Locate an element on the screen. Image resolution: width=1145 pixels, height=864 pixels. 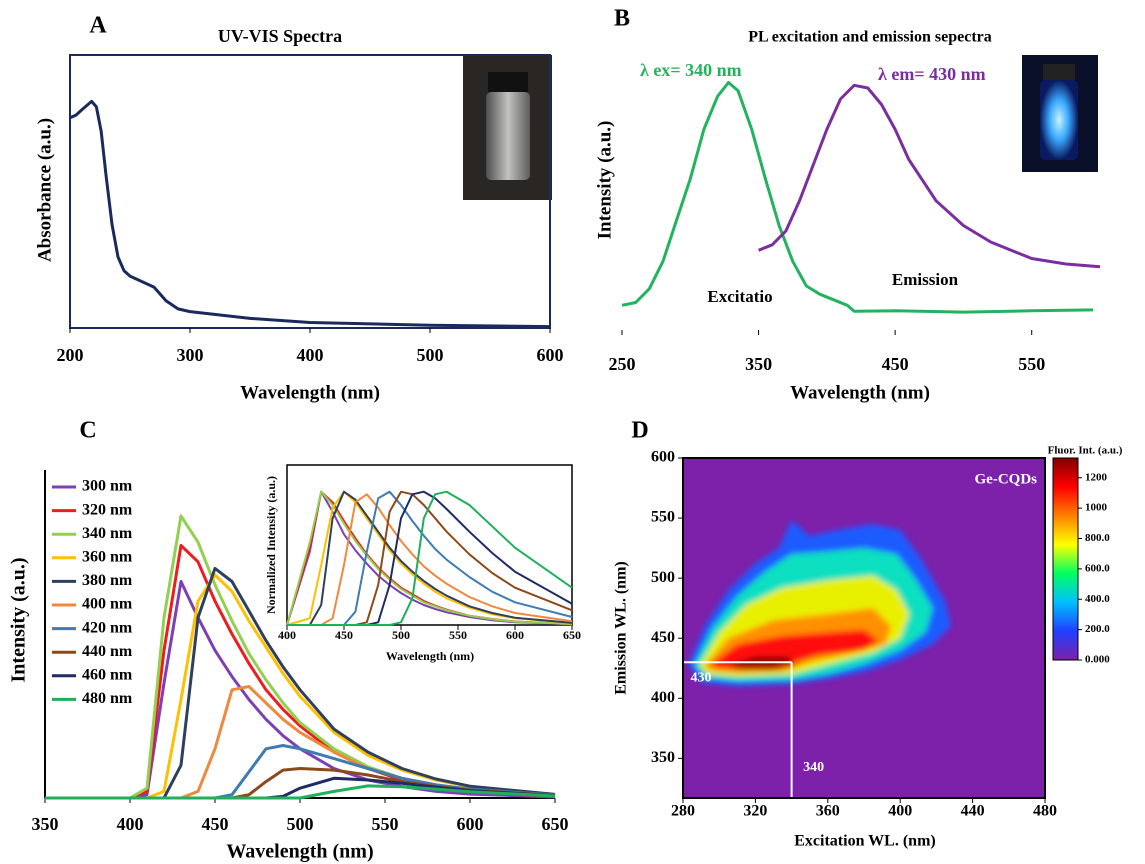
x-tick-label: 280 is located at coordinates (683, 811).